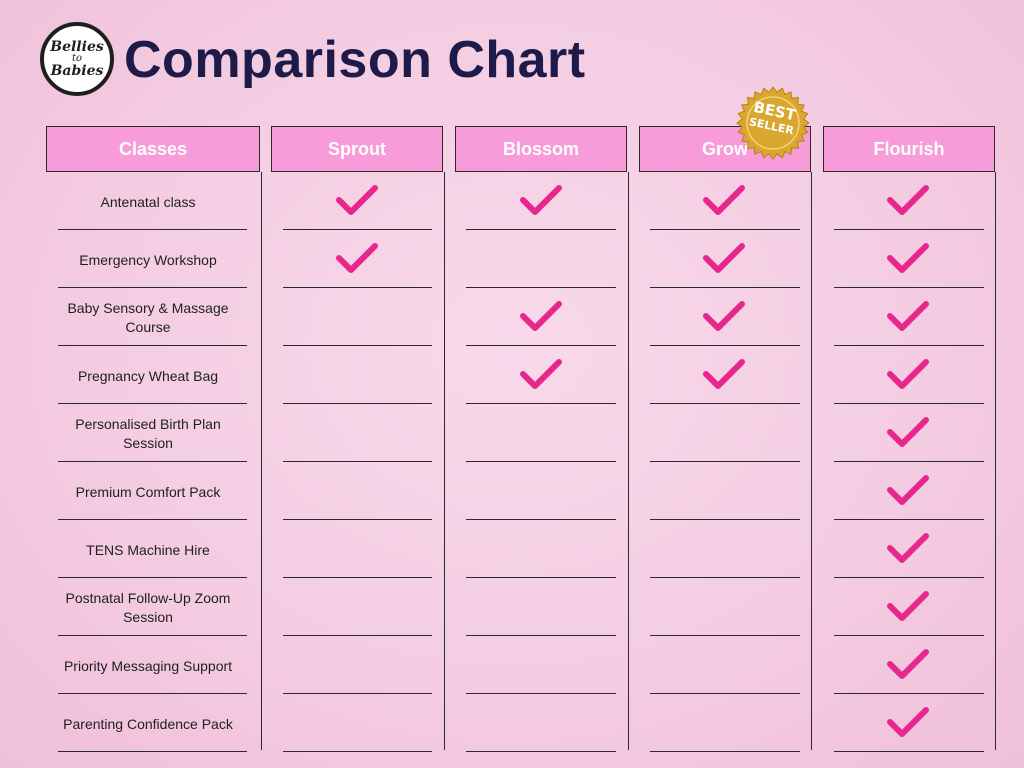  Describe the element at coordinates (153, 149) in the screenshot. I see `column-header-classes: Classes` at that location.